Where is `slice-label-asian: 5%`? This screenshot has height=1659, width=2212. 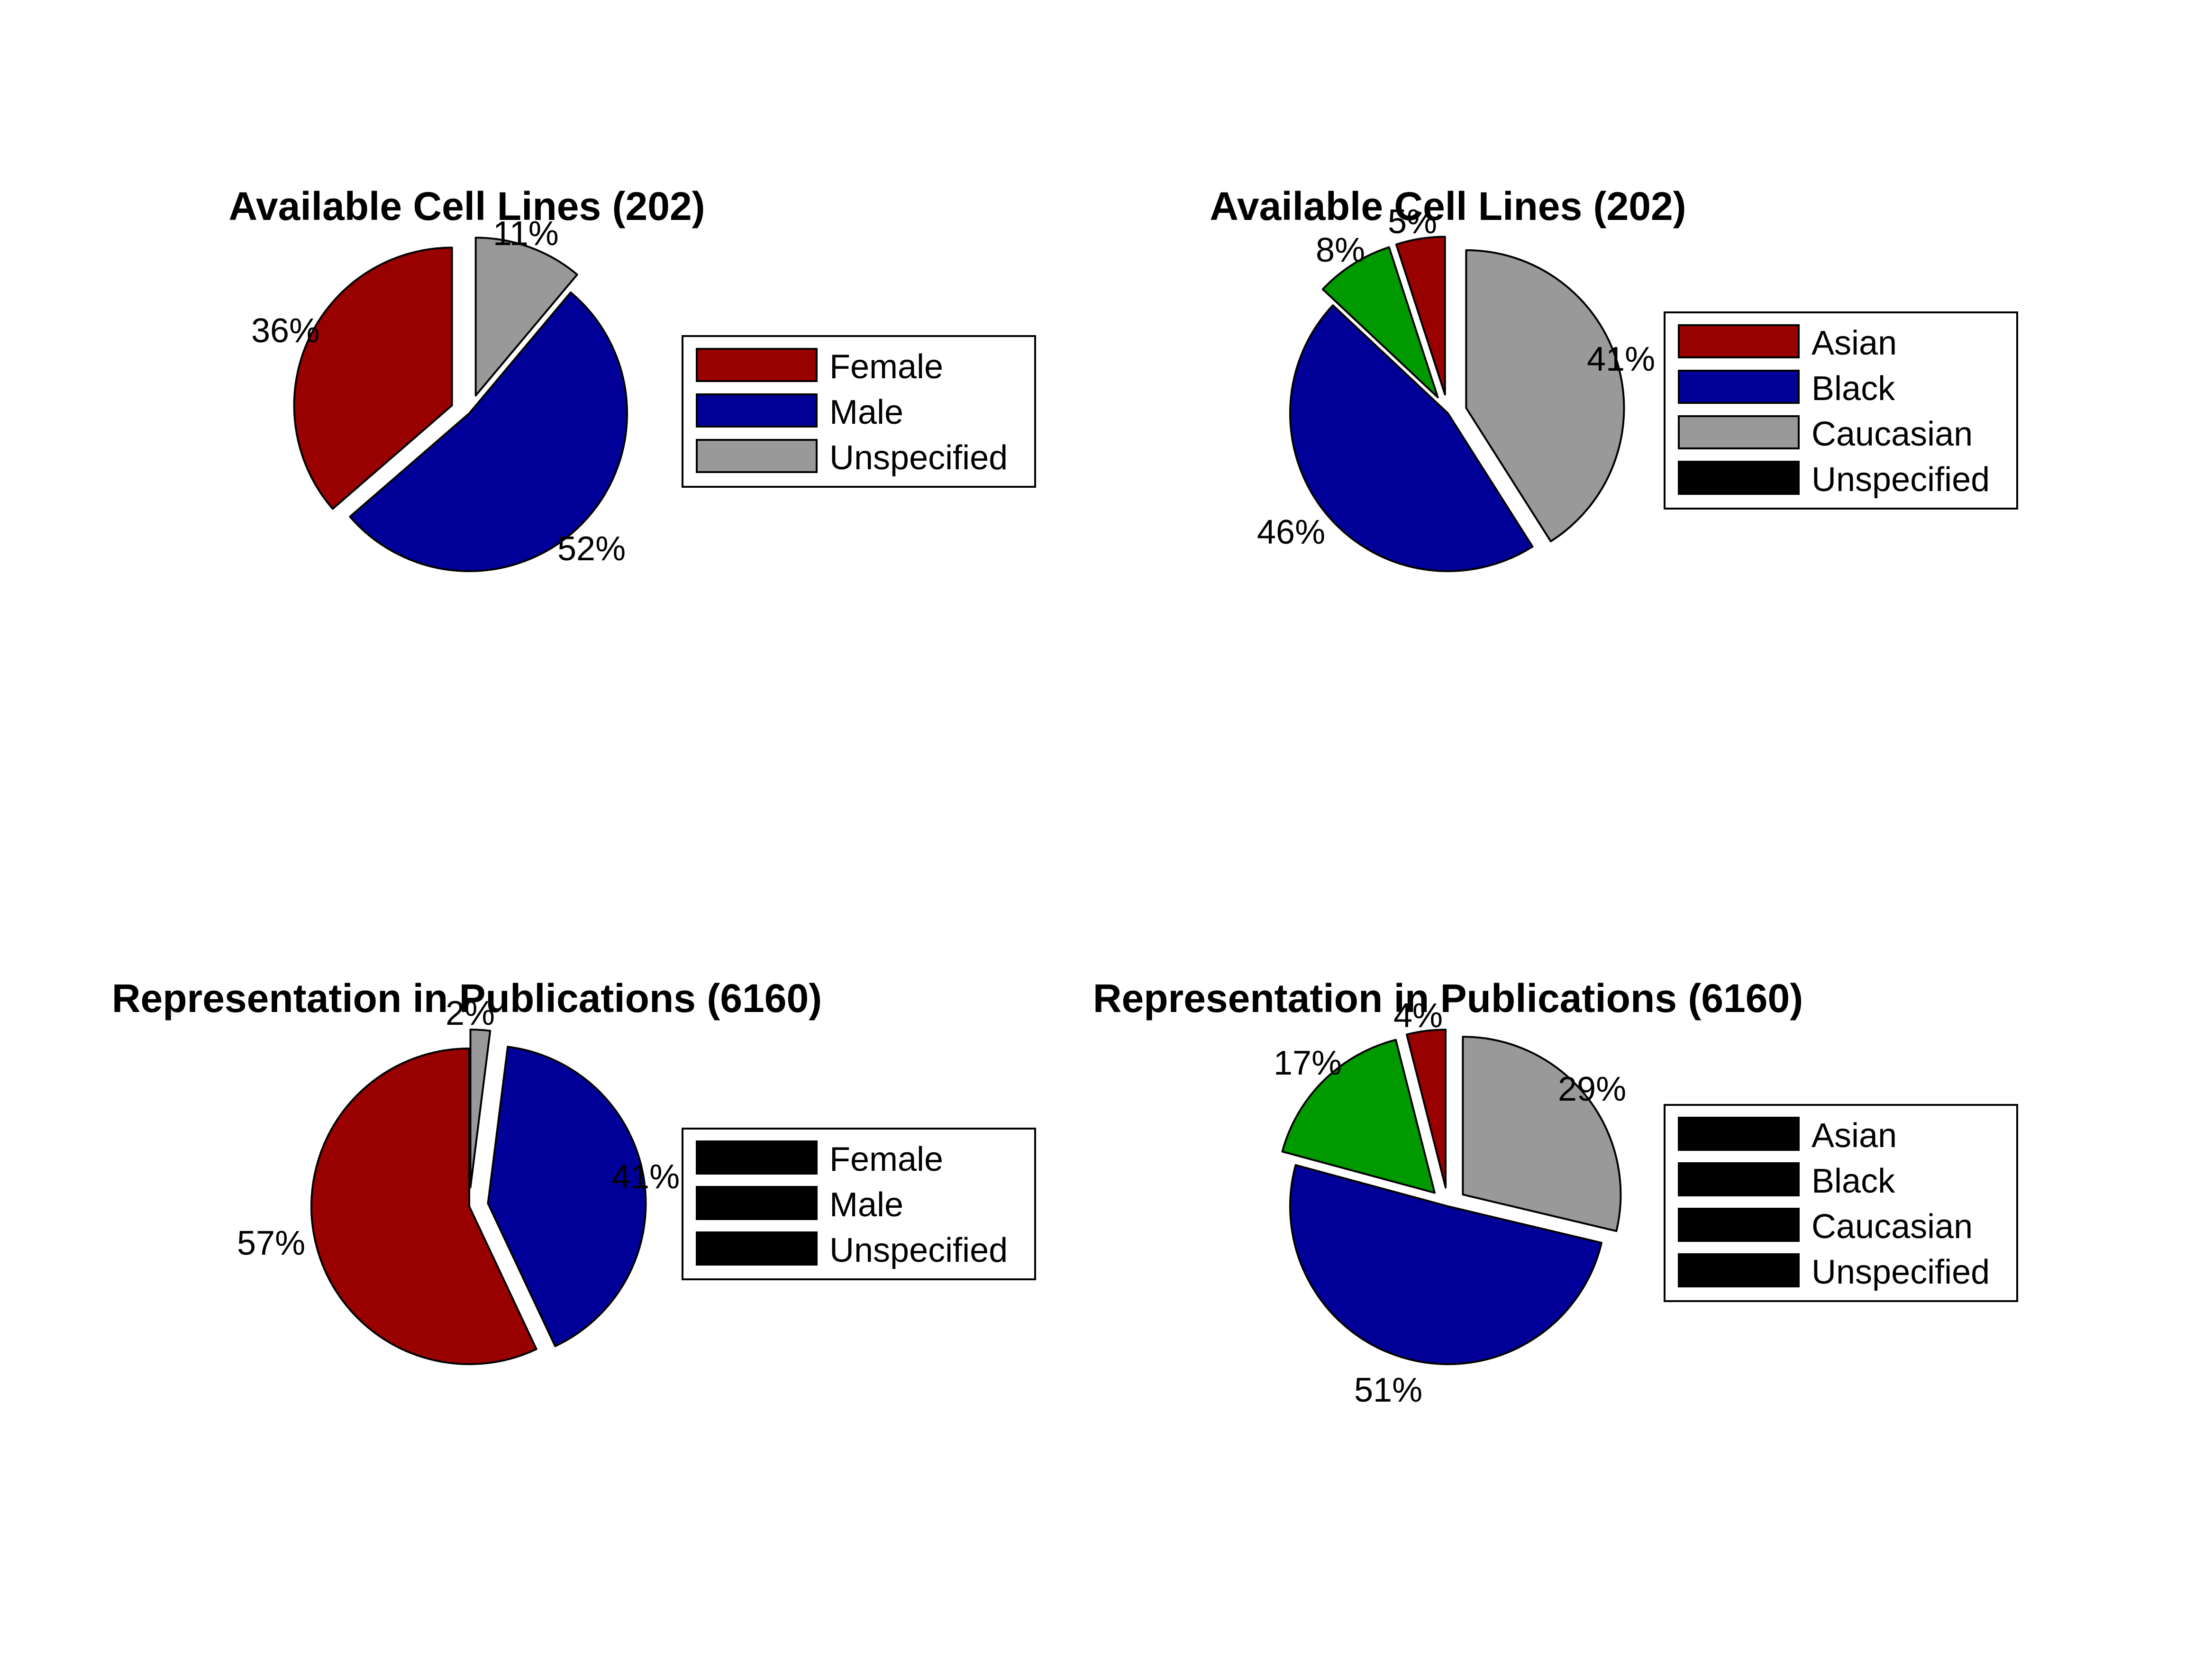 slice-label-asian: 5% is located at coordinates (1412, 222).